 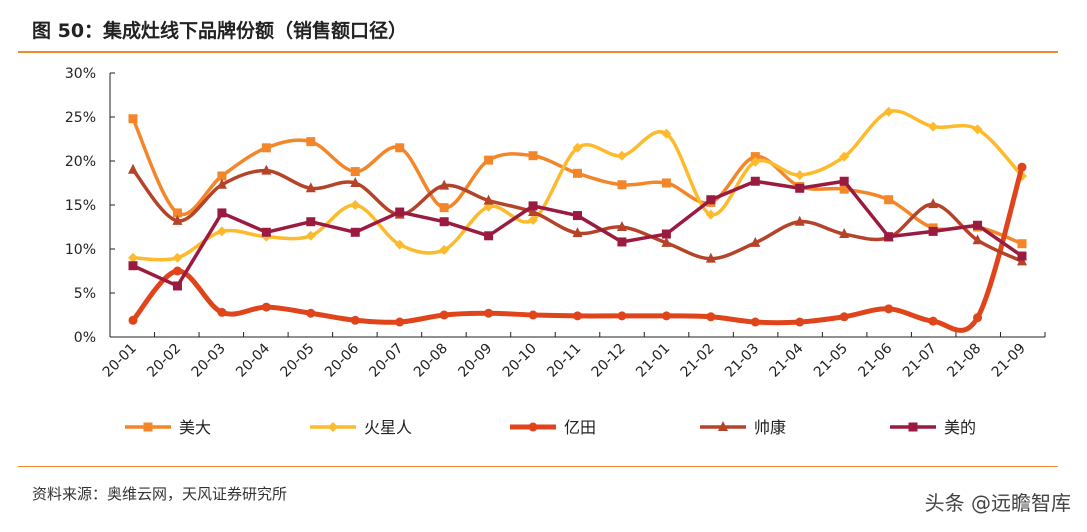 What do you see at coordinates (770, 427) in the screenshot?
I see `legend-label: 帅康` at bounding box center [770, 427].